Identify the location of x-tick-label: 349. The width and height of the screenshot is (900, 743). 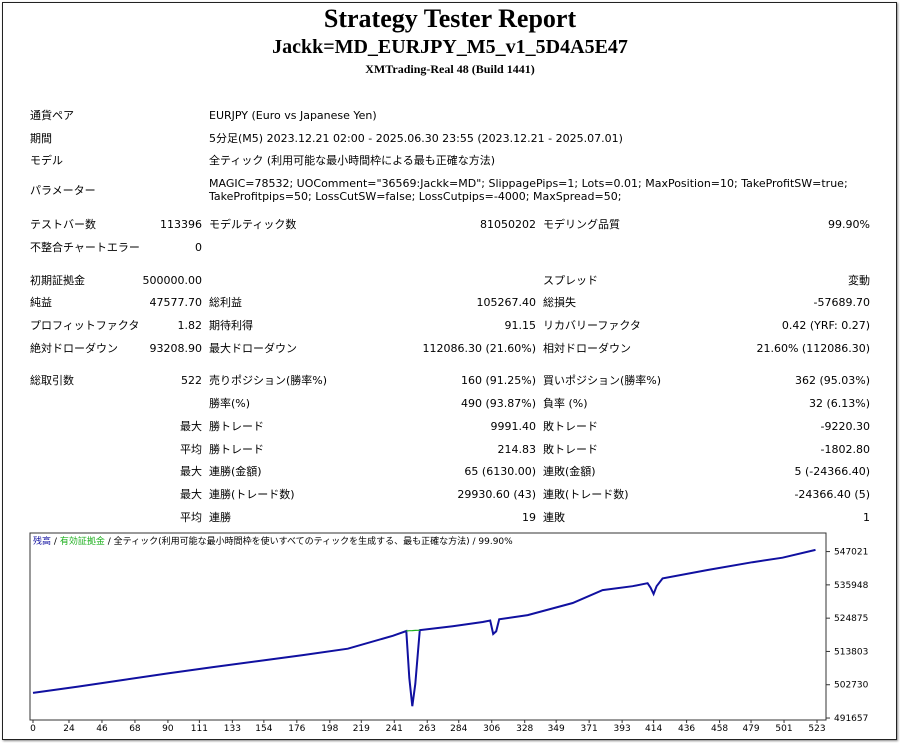
(556, 729).